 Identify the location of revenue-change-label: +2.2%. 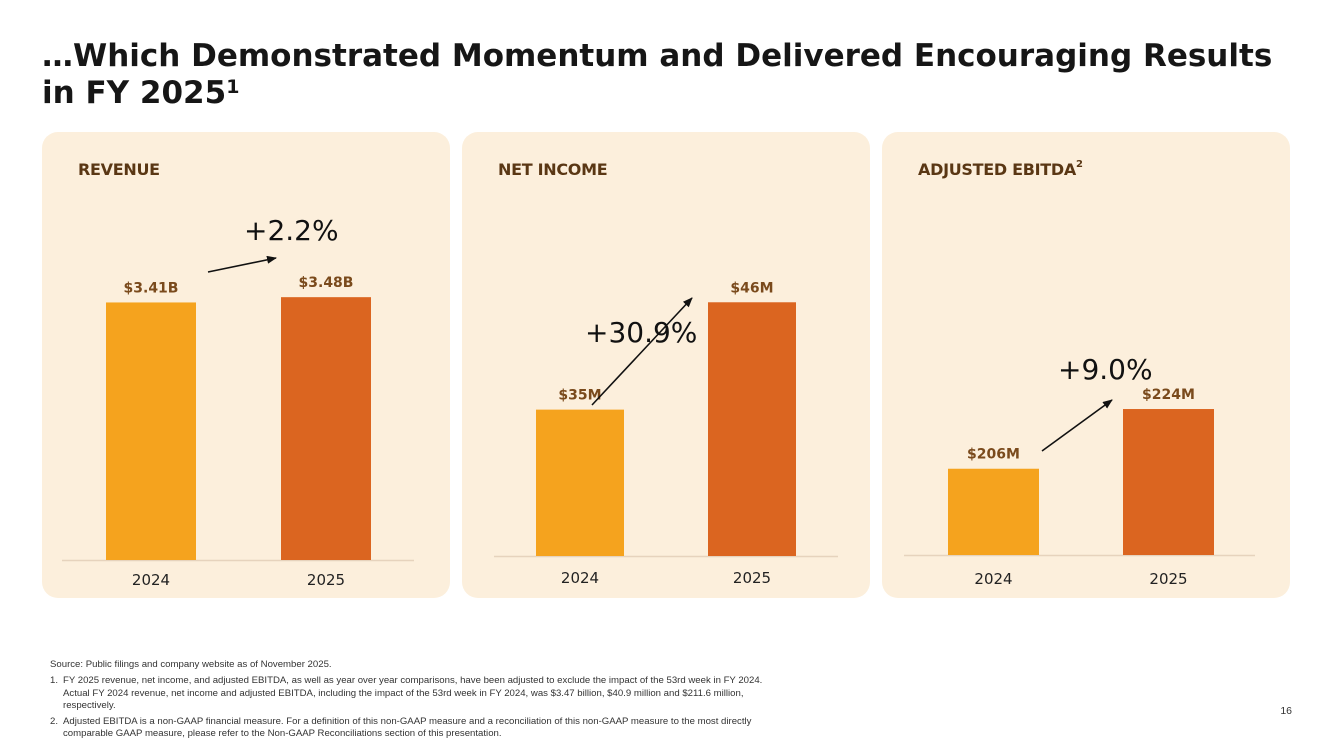
(291, 230).